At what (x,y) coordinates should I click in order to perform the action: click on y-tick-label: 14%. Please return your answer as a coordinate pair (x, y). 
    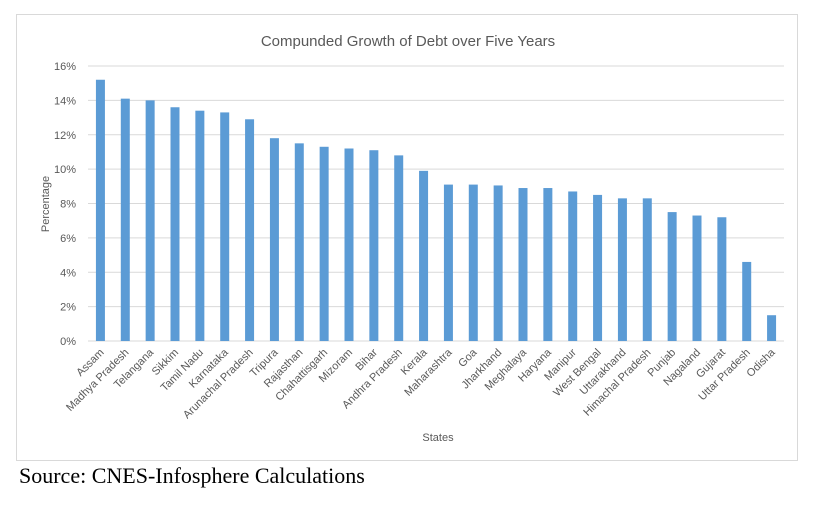
    Looking at the image, I should click on (65, 101).